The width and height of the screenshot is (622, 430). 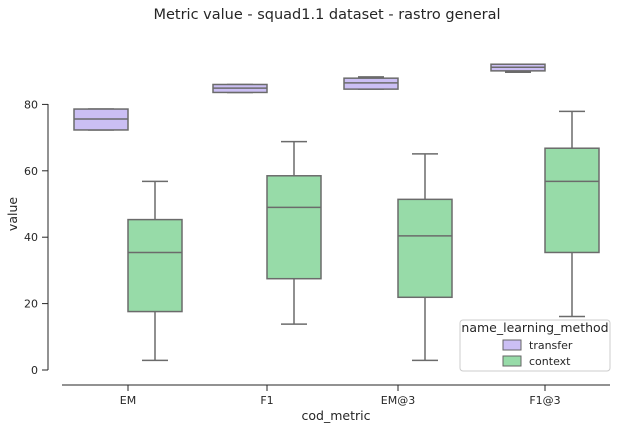 What do you see at coordinates (34, 370) in the screenshot?
I see `y-tick-label: 0` at bounding box center [34, 370].